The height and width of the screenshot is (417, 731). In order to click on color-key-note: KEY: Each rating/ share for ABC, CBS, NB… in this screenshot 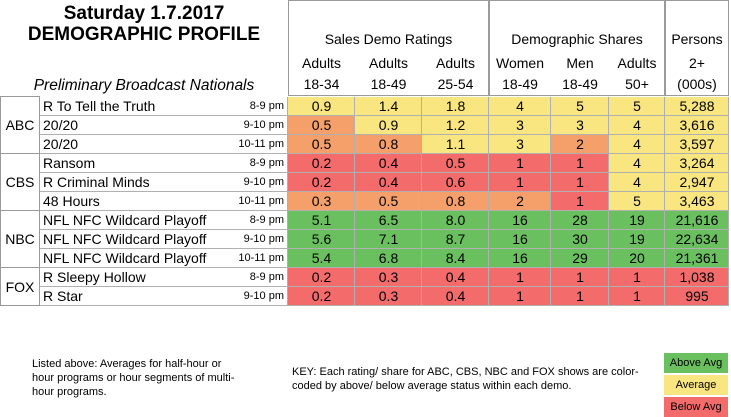, I will do `click(465, 379)`.